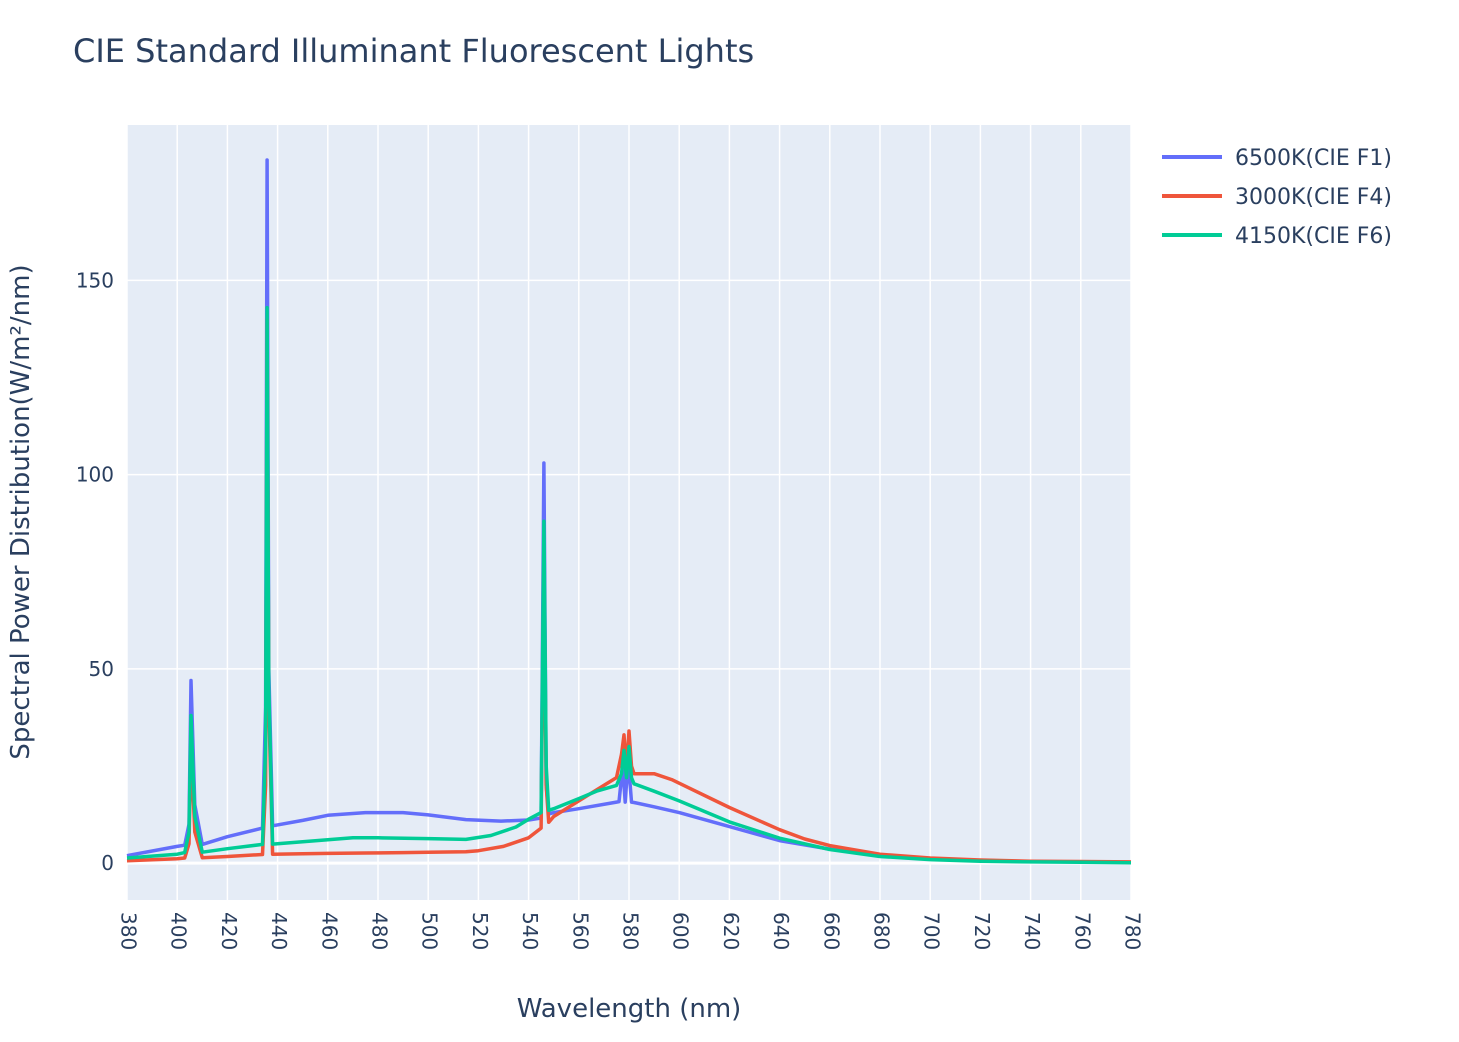 This screenshot has width=1459, height=1042. I want to click on y-tick-label: 150, so click(95, 280).